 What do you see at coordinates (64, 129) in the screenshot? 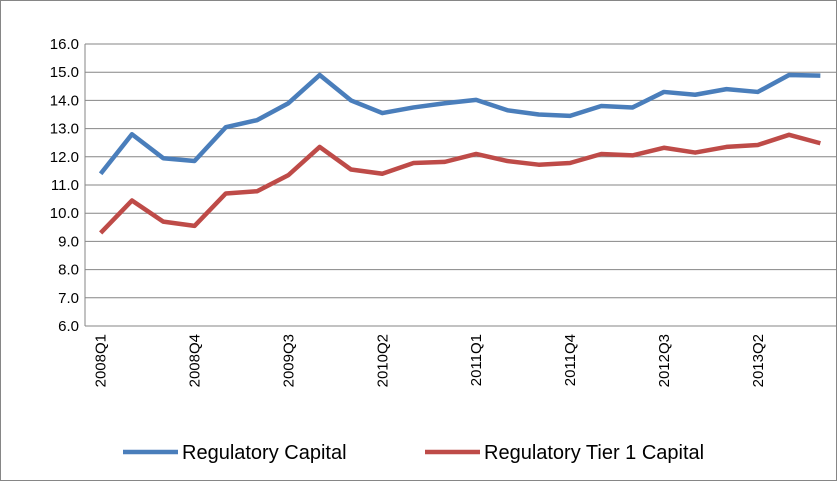
I see `y-tick-label: 13.0` at bounding box center [64, 129].